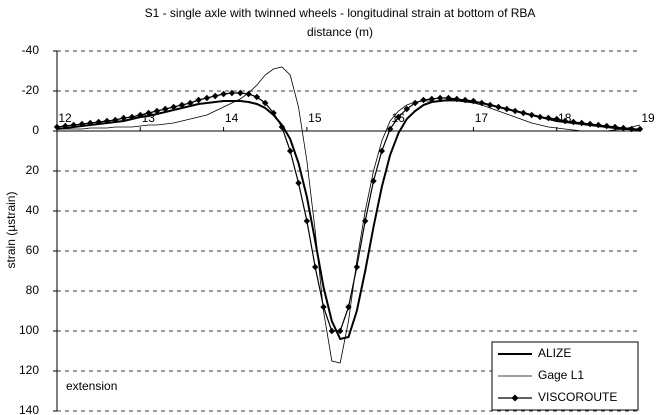  What do you see at coordinates (515, 398) in the screenshot?
I see `legend-marker` at bounding box center [515, 398].